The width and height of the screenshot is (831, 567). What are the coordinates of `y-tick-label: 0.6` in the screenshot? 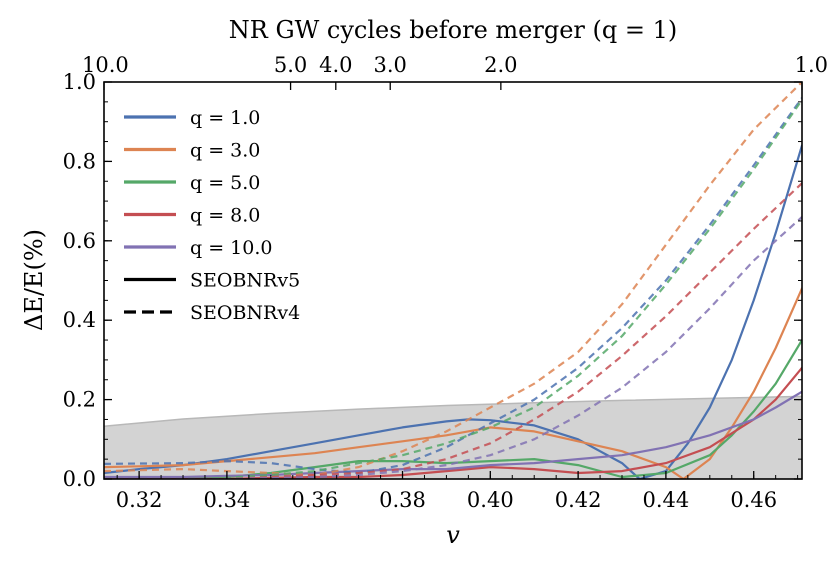 It's located at (79, 241).